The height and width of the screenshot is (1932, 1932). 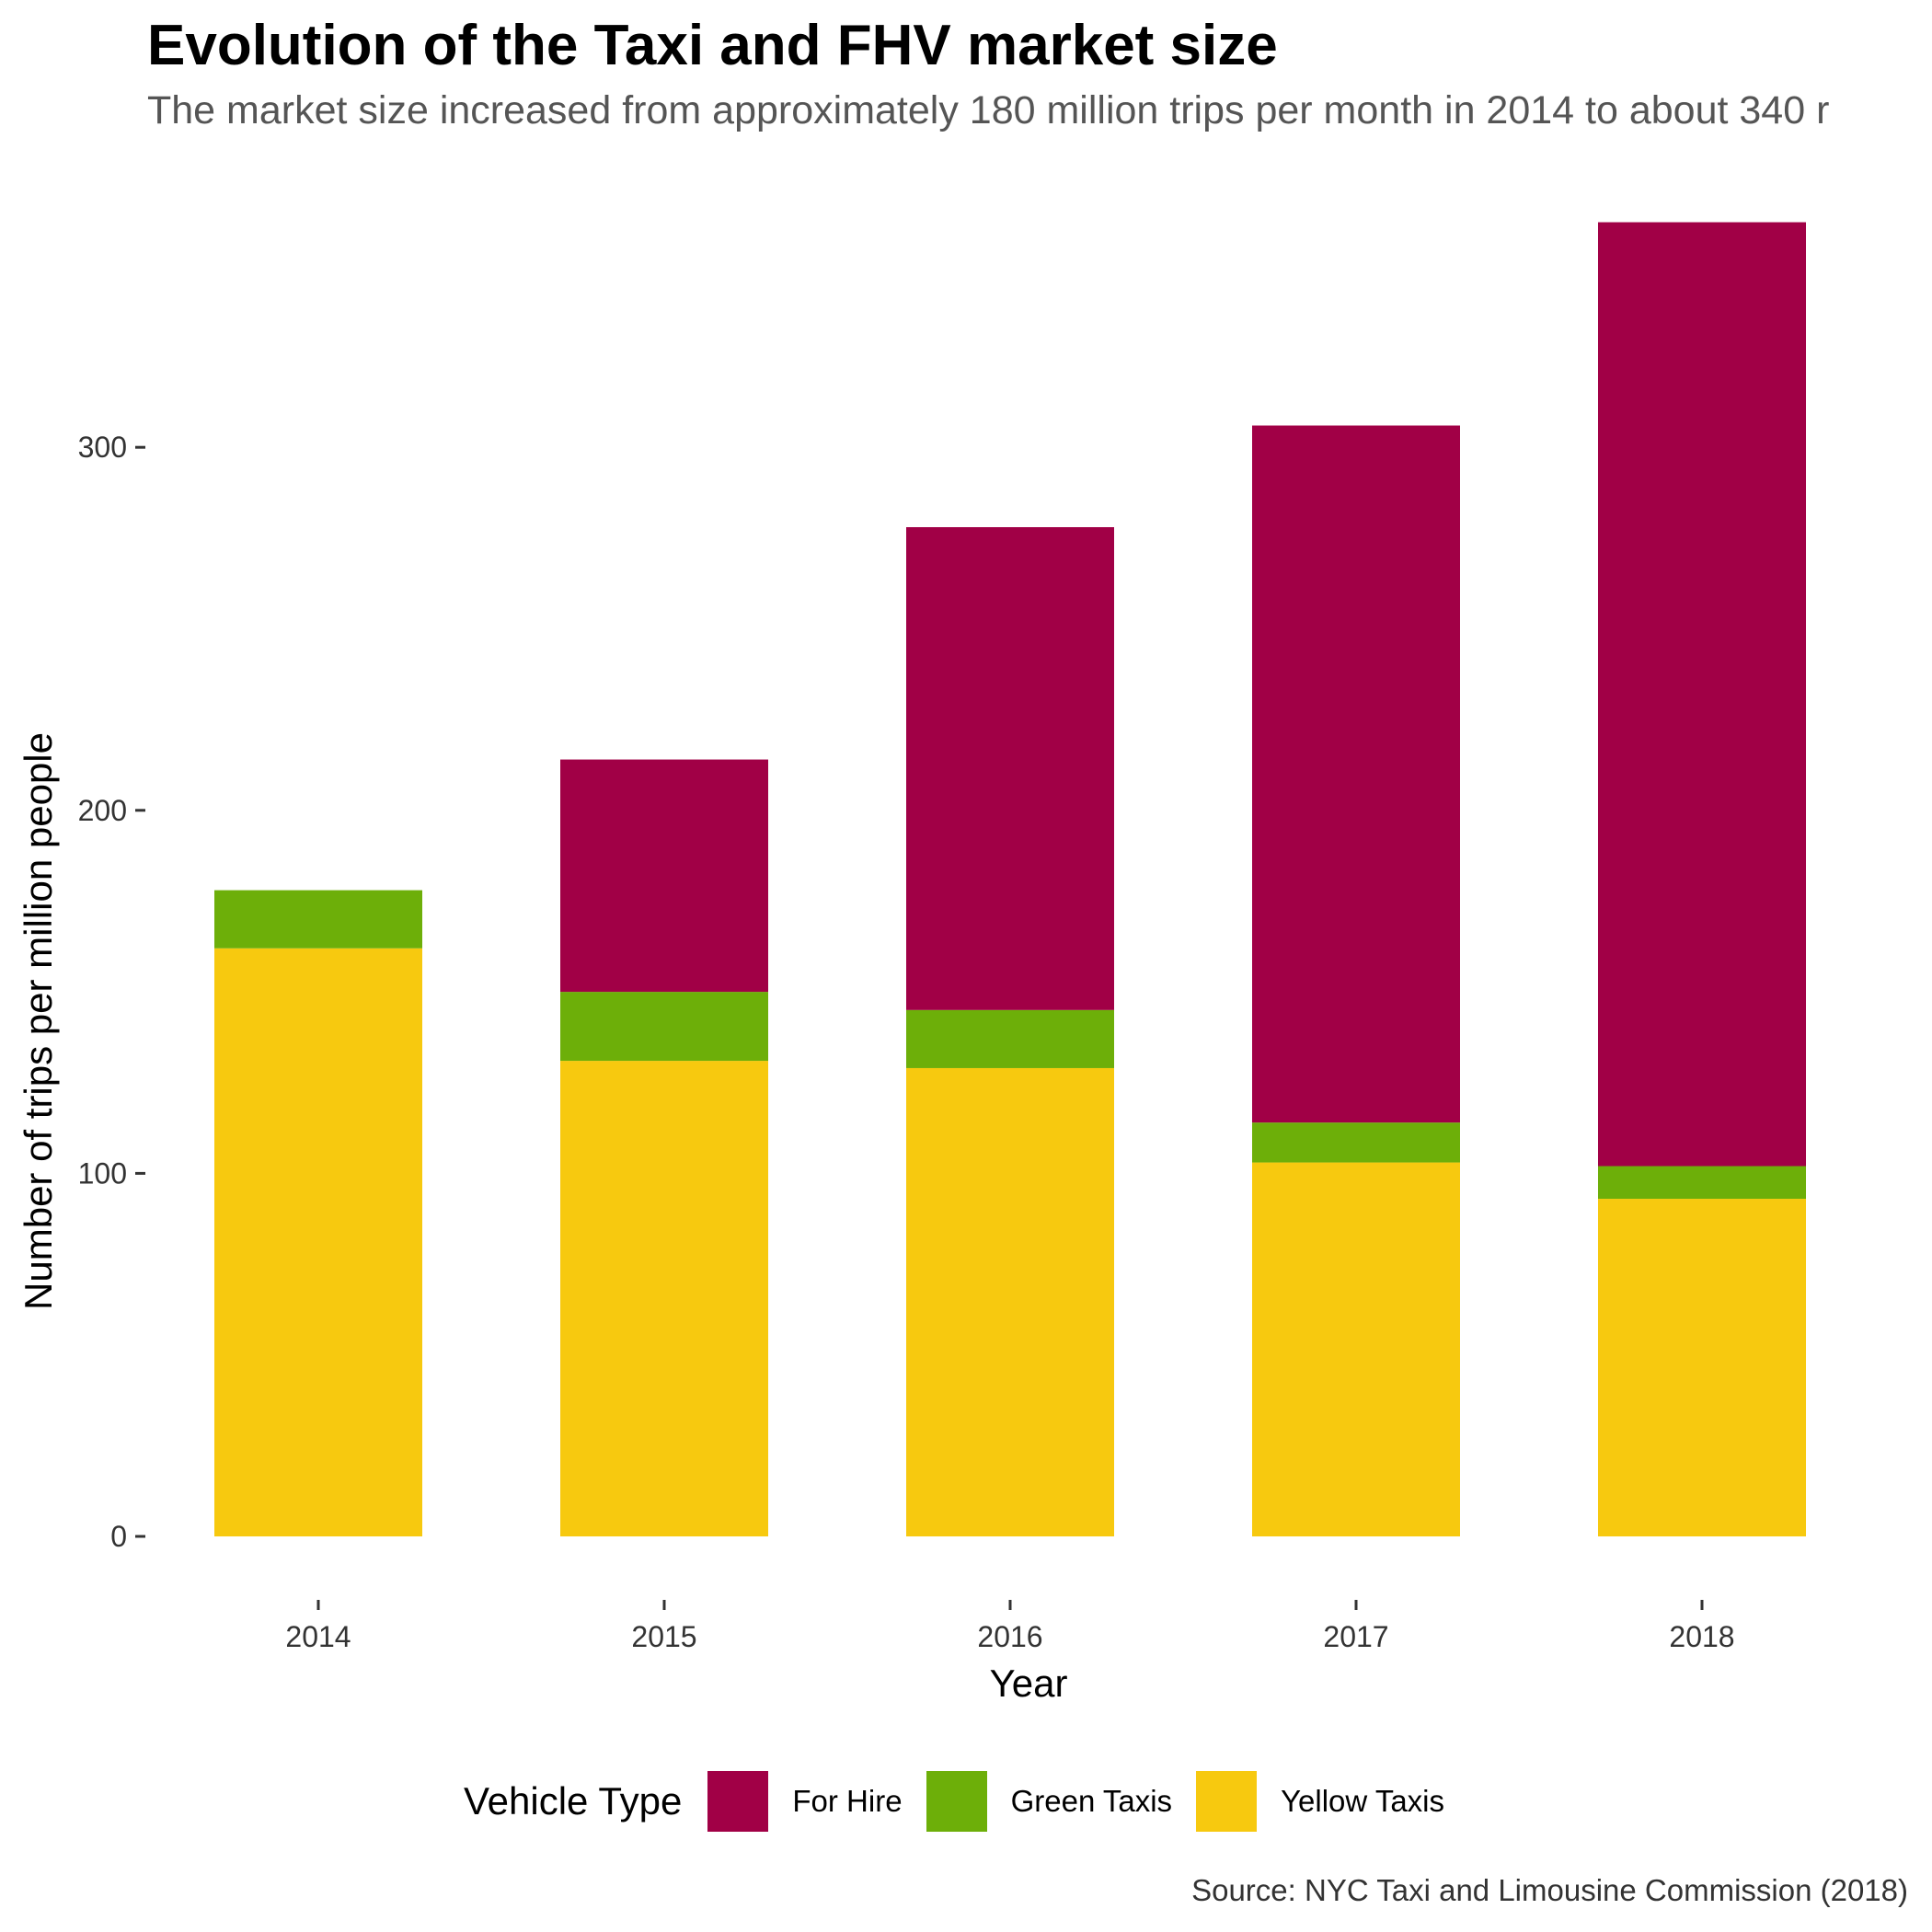 I want to click on bar-segment-yellow-taxis-2015, so click(x=664, y=1298).